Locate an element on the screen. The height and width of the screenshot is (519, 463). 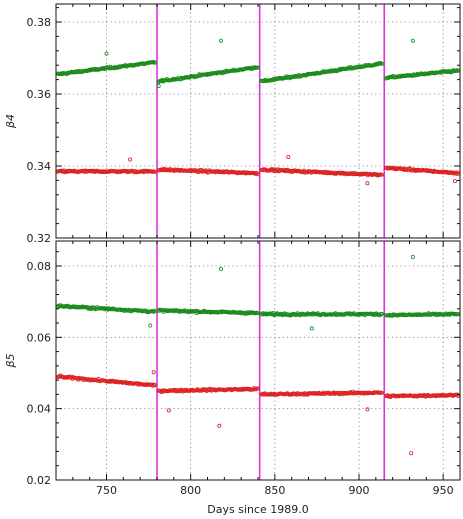
y-tick-label: 0.32 is located at coordinates (39, 238).